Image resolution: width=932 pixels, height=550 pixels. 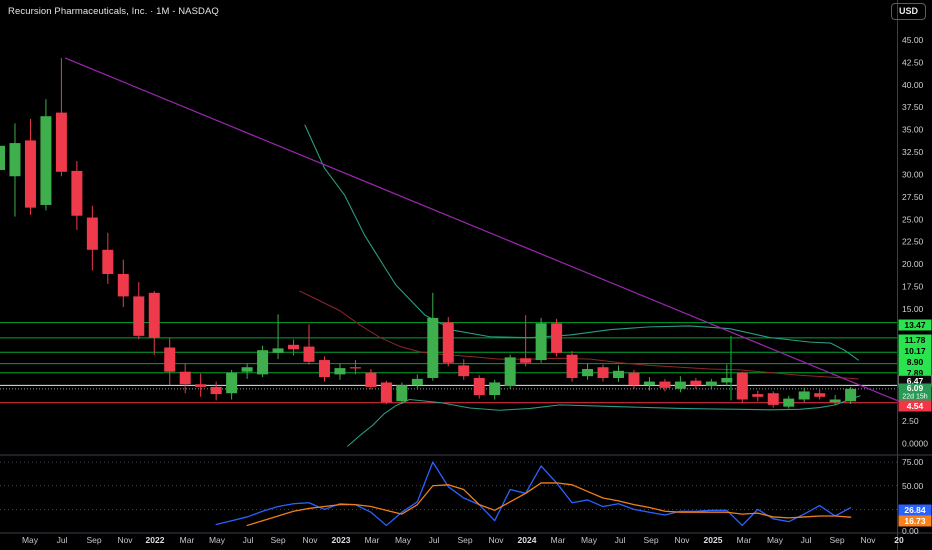 I want to click on indicator-axis-label: 75.00, so click(x=913, y=462).